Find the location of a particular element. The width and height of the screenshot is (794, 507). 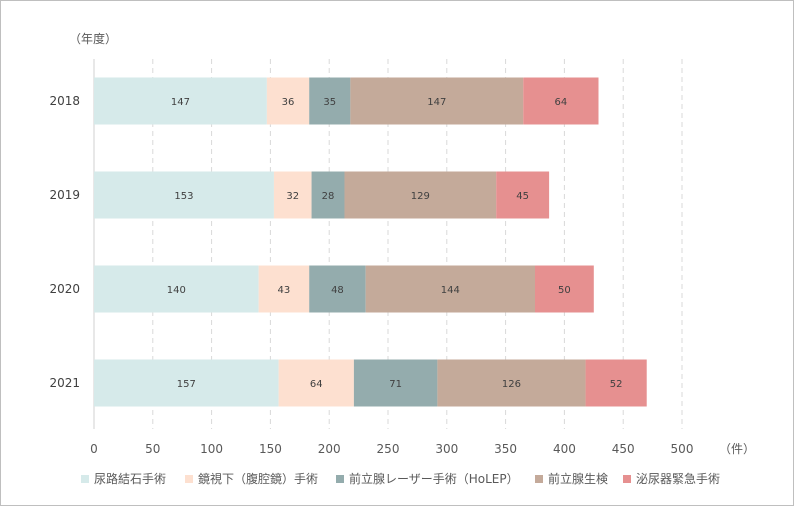

x-tick-label: 150 is located at coordinates (270, 449).